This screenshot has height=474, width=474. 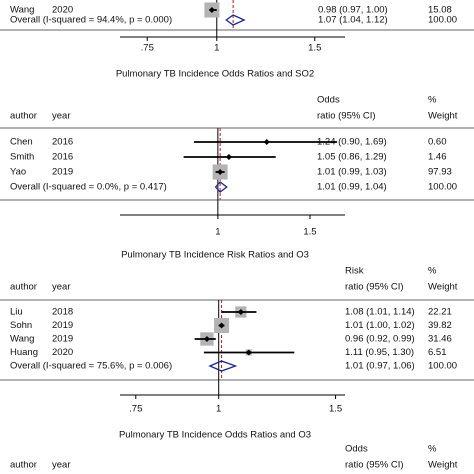 What do you see at coordinates (379, 352) in the screenshot?
I see `estimate-label: 1.11 (0.95, 1.30)` at bounding box center [379, 352].